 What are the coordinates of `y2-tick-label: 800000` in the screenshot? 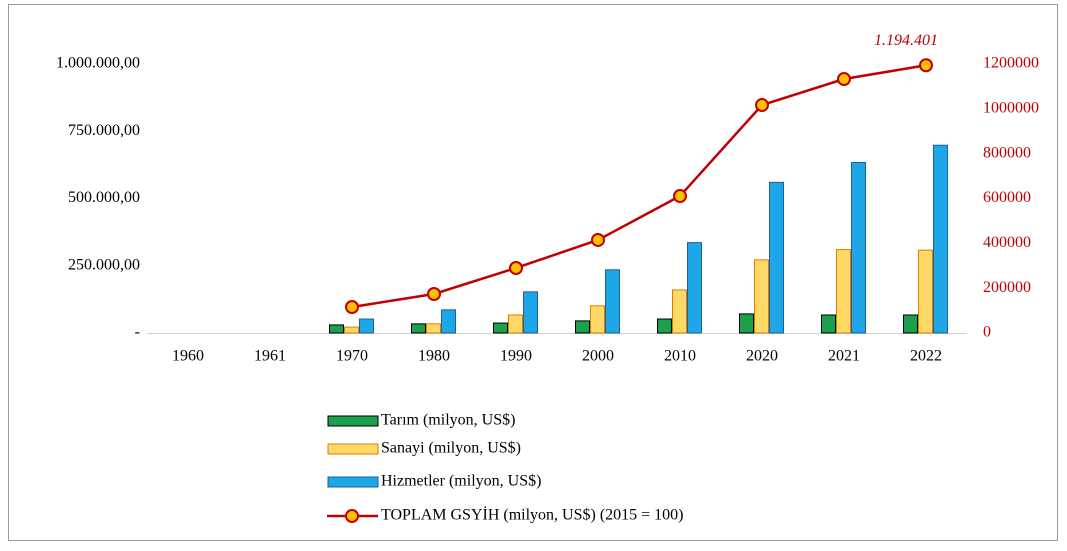 It's located at (1007, 152).